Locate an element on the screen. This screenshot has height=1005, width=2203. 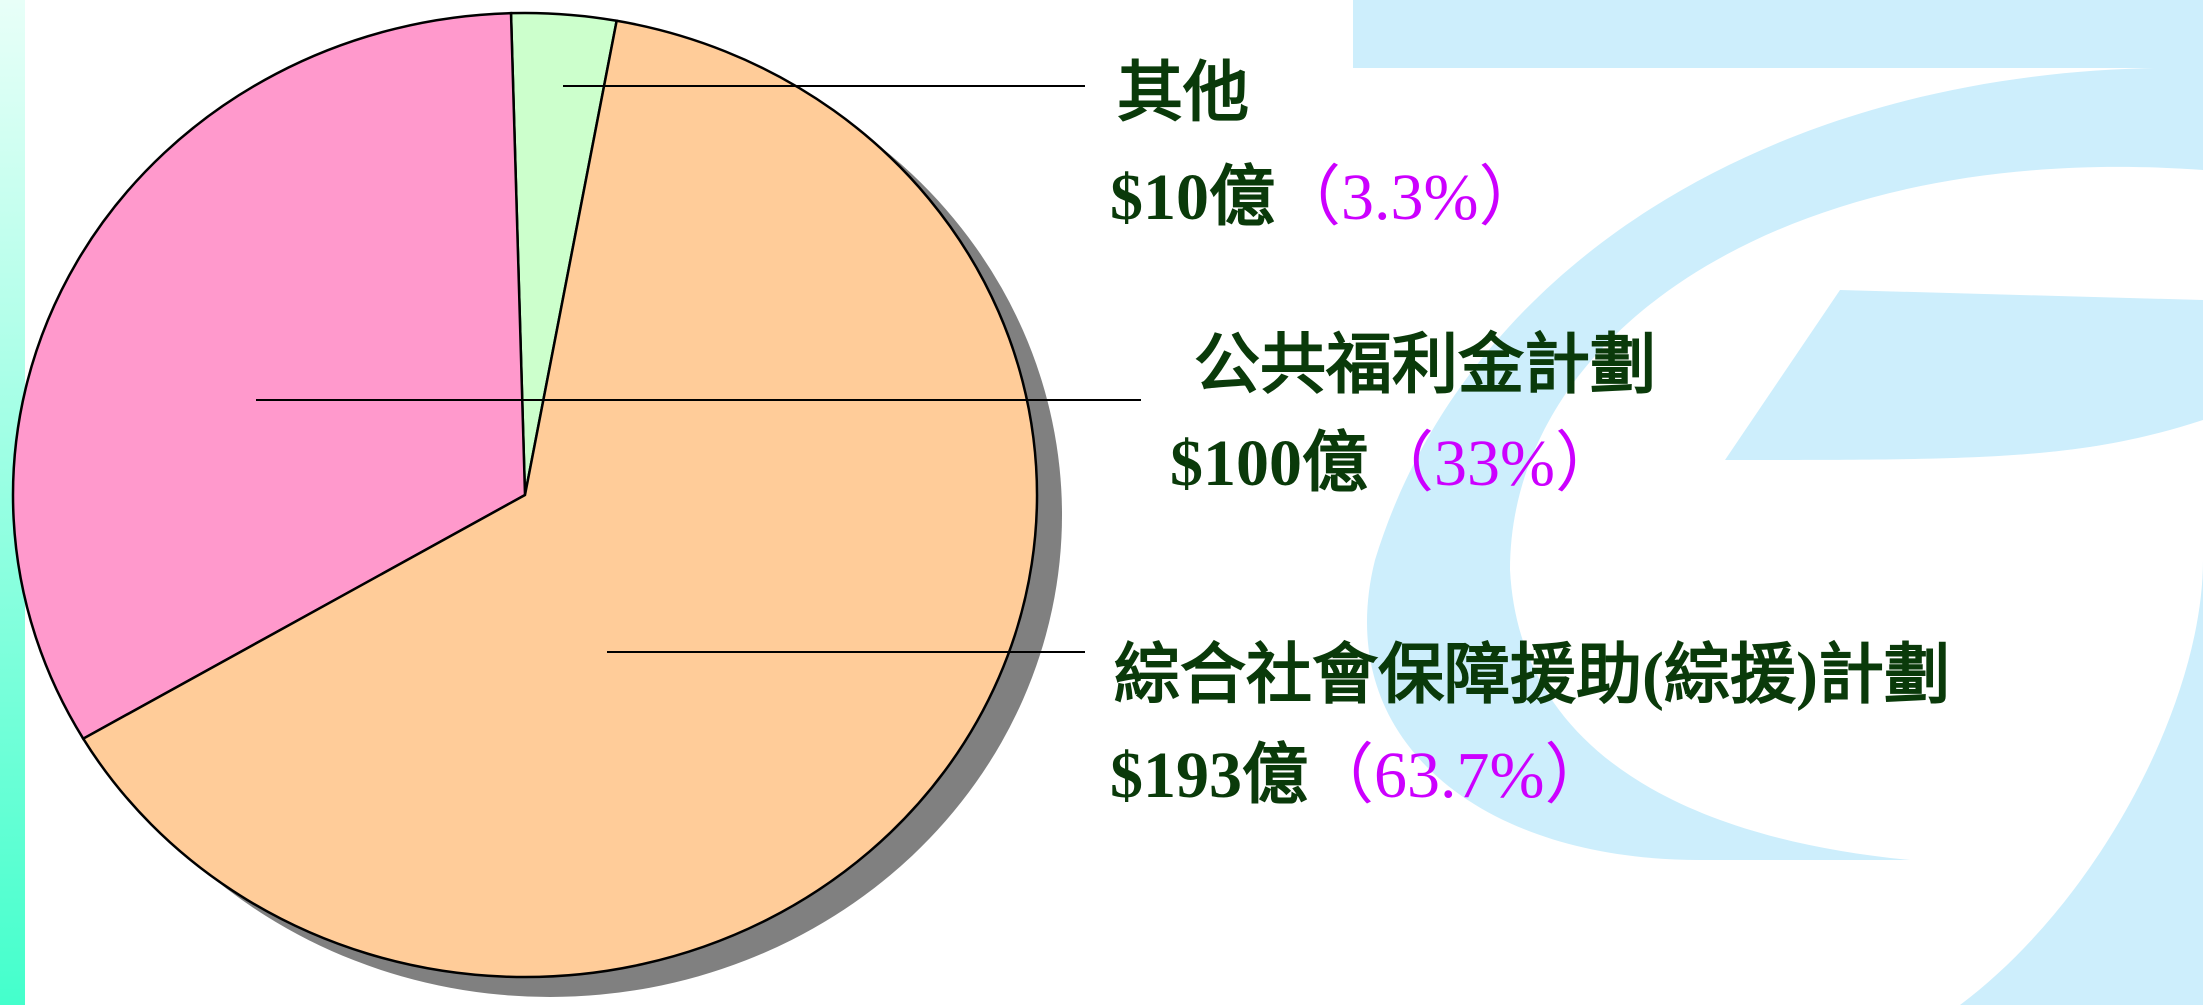
amount: $10億 is located at coordinates (1192, 197).